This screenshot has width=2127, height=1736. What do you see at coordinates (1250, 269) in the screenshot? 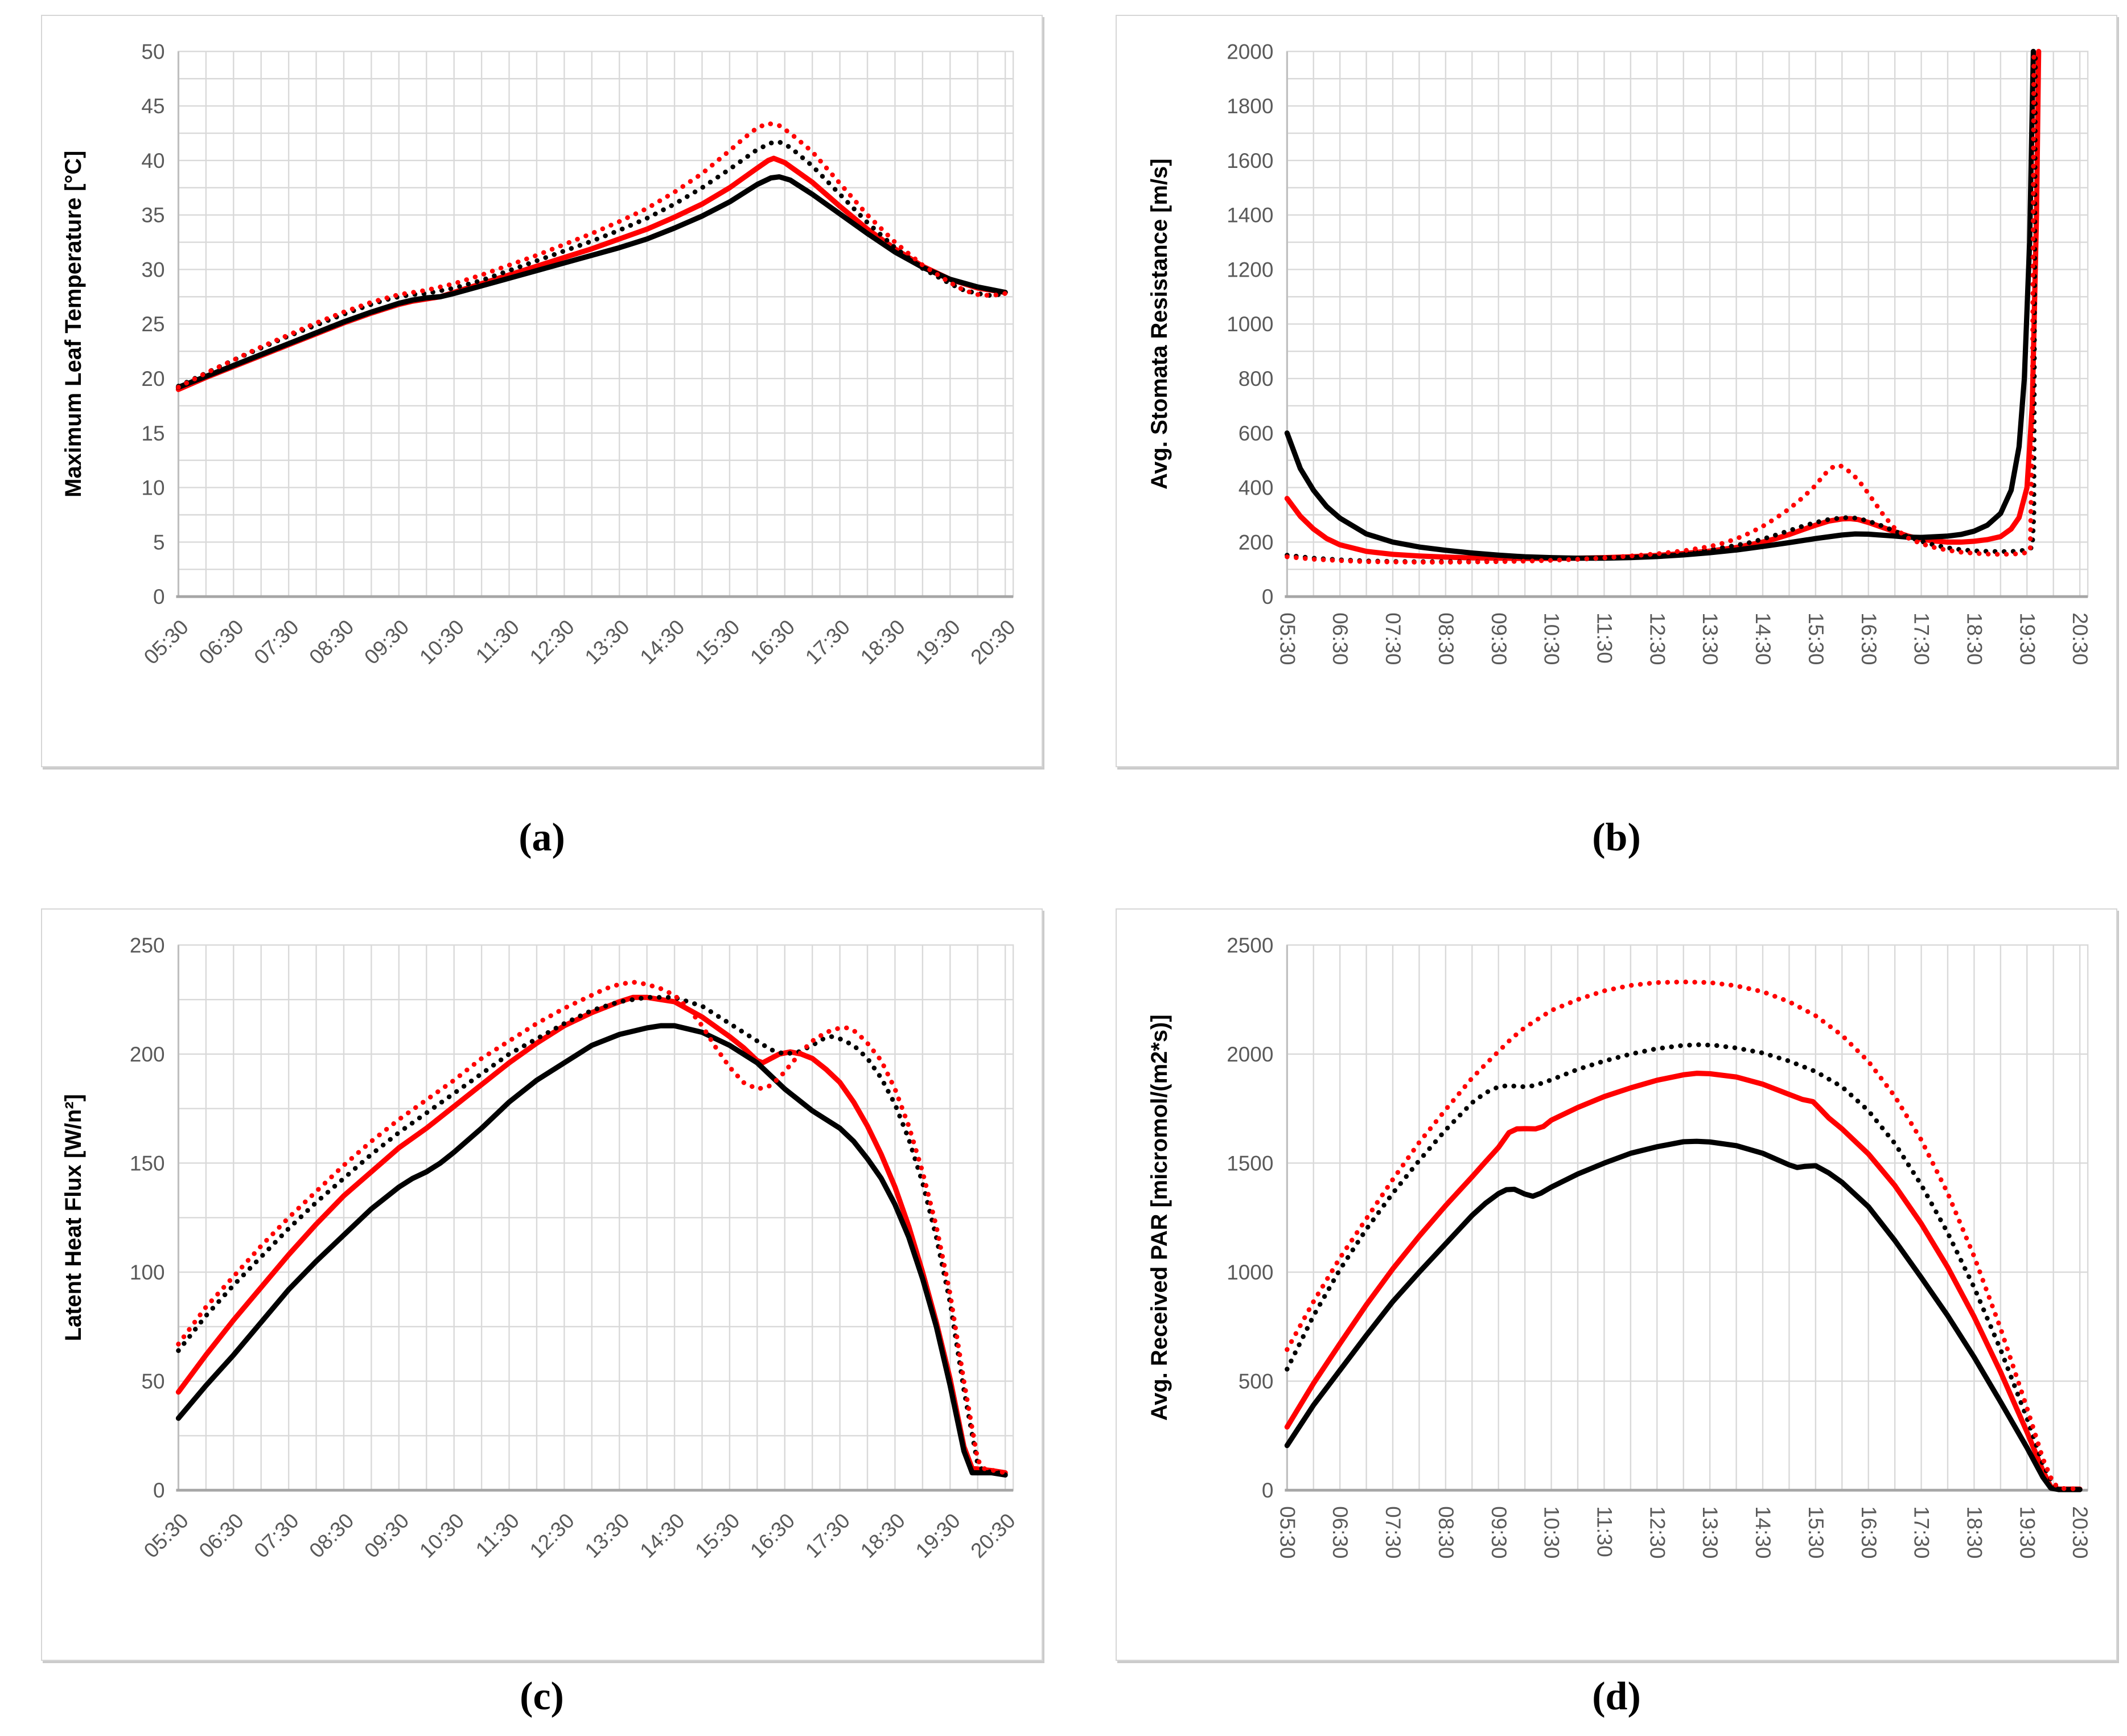
I see `svg-text: 1200` at bounding box center [1250, 269].